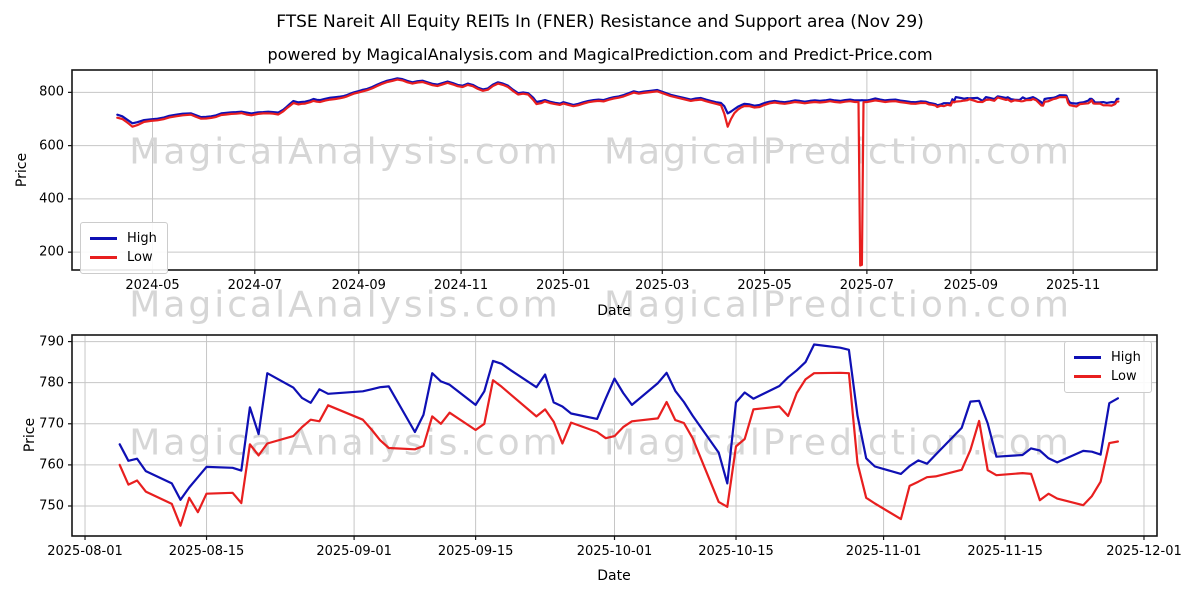 The width and height of the screenshot is (1200, 600). What do you see at coordinates (254, 285) in the screenshot?
I see `x-tick-label: 2024-07` at bounding box center [254, 285].